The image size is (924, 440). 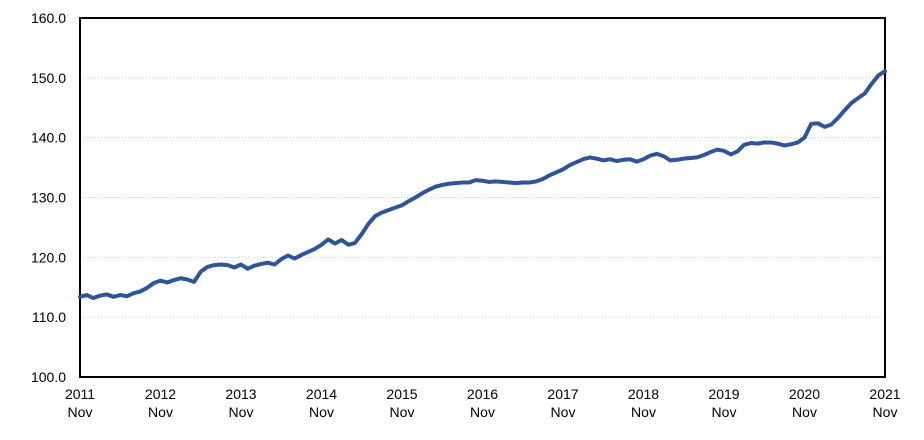 What do you see at coordinates (240, 394) in the screenshot?
I see `x-tick-label-year: 2013` at bounding box center [240, 394].